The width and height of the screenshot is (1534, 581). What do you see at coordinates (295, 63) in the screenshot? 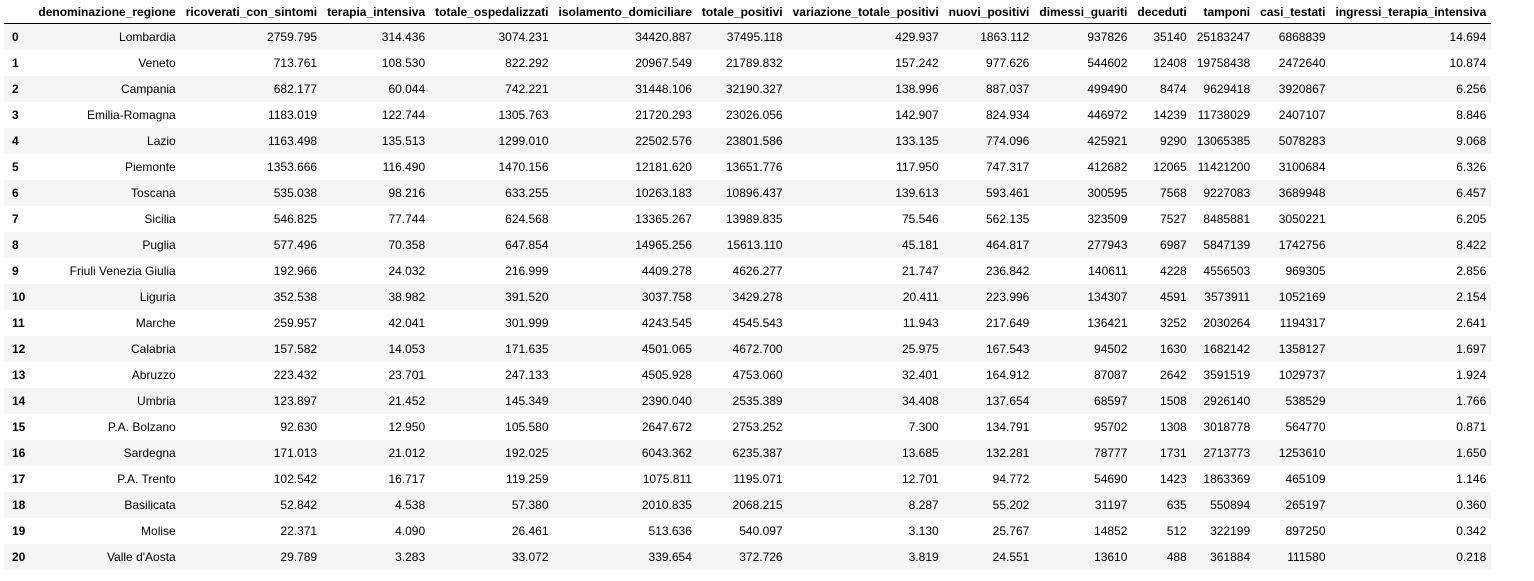
I see `table-cell: 713.761` at bounding box center [295, 63].